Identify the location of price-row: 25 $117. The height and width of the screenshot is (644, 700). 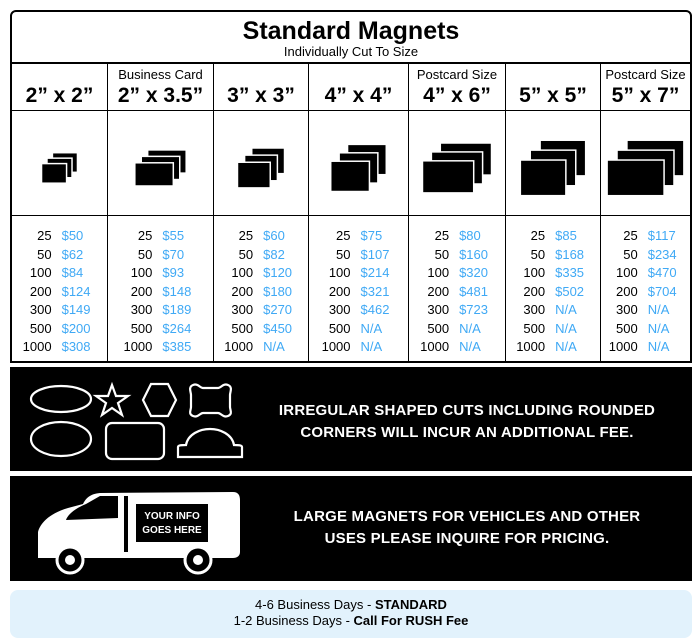
(645, 236).